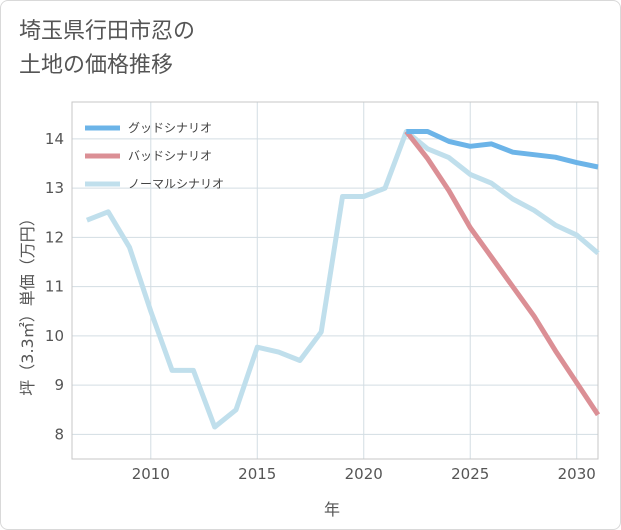  What do you see at coordinates (170, 128) in the screenshot?
I see `legend-label-good: グッドシナリオ` at bounding box center [170, 128].